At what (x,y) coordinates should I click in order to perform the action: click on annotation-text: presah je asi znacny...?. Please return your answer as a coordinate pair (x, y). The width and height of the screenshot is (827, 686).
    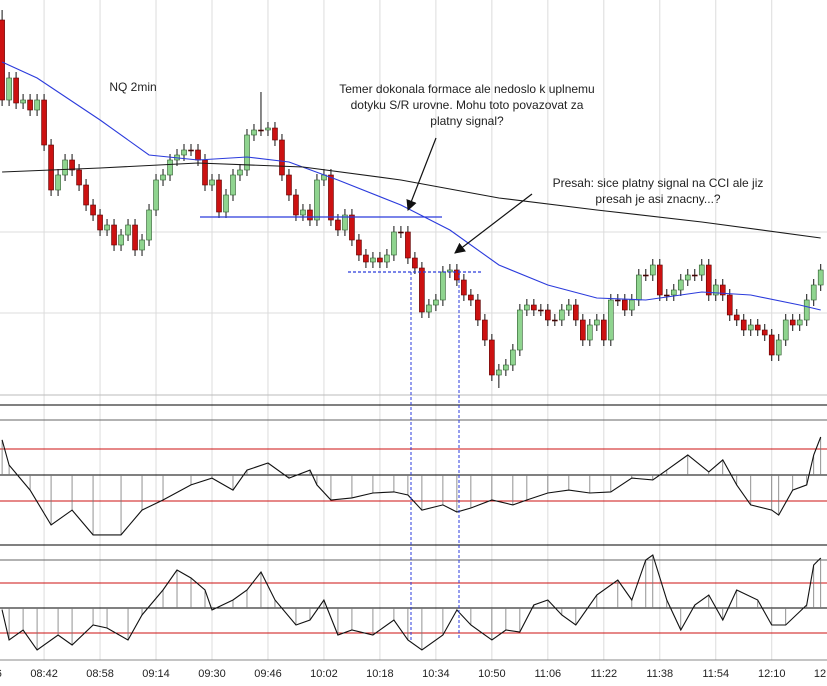
    Looking at the image, I should click on (658, 199).